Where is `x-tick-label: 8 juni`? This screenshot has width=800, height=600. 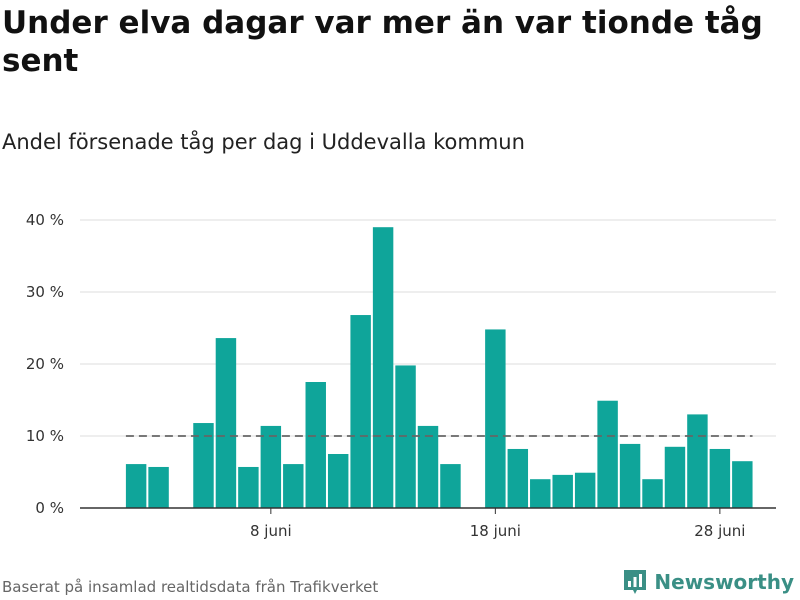
x-tick-label: 8 juni is located at coordinates (271, 531).